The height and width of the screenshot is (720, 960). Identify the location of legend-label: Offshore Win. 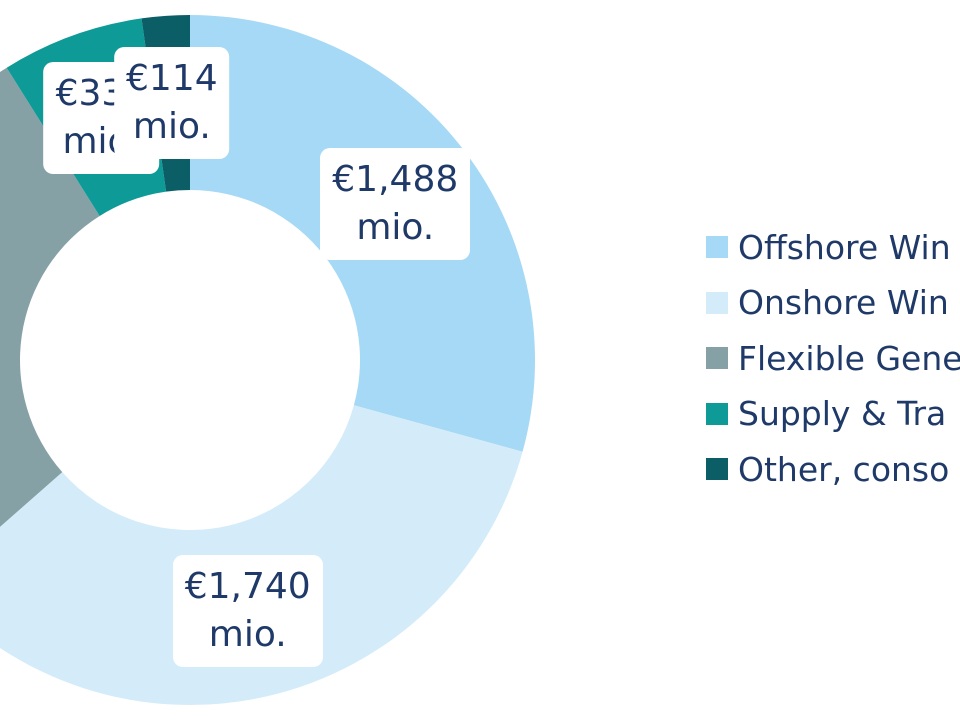
(844, 247).